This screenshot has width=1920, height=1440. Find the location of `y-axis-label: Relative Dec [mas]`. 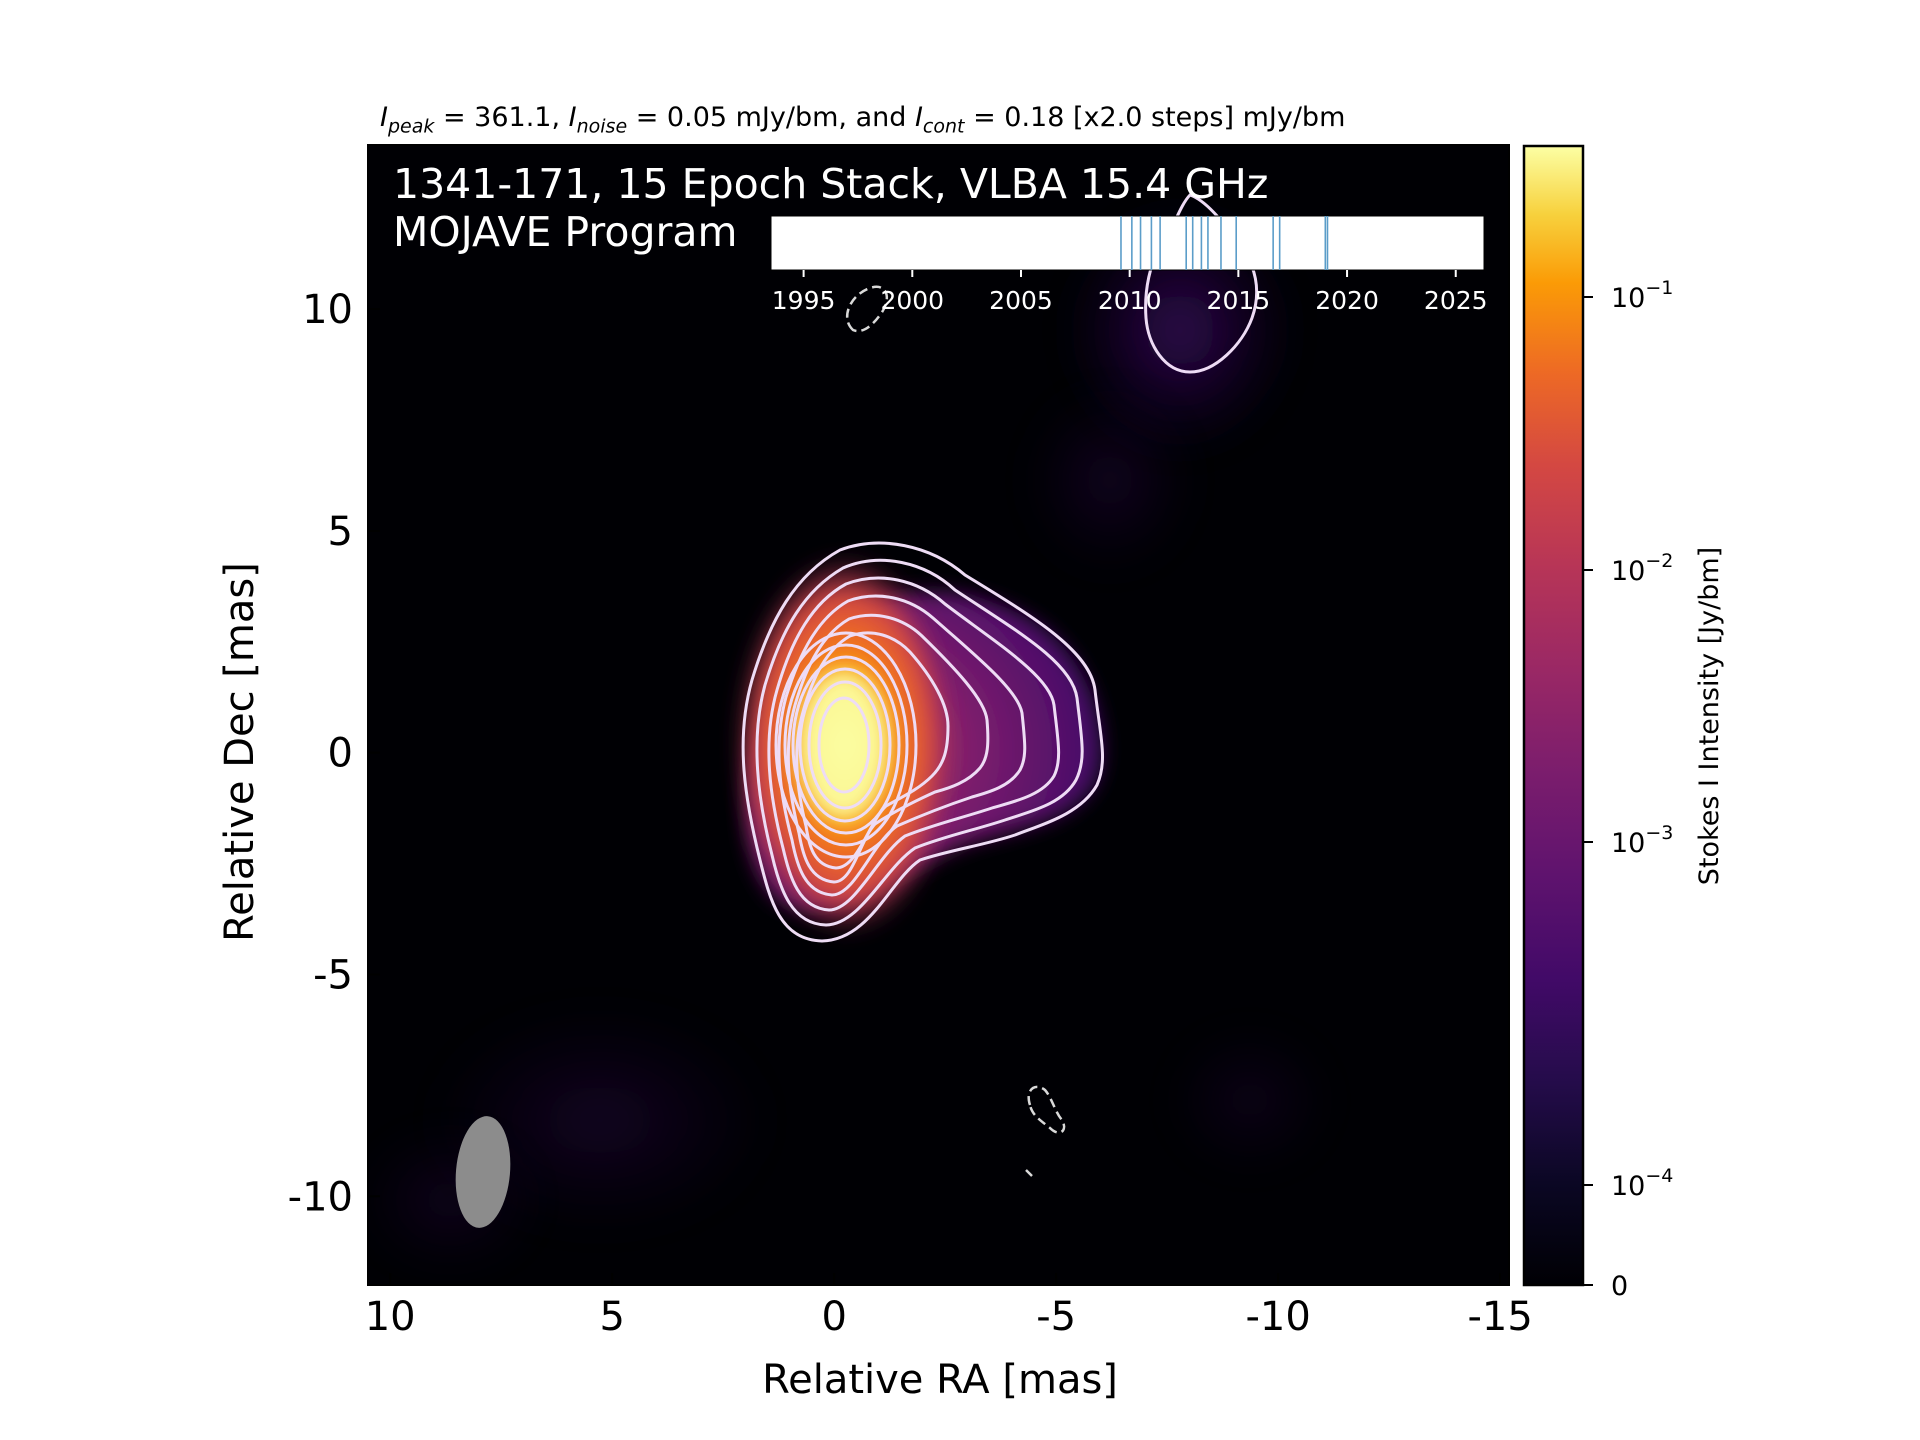

y-axis-label: Relative Dec [mas] is located at coordinates (240, 752).